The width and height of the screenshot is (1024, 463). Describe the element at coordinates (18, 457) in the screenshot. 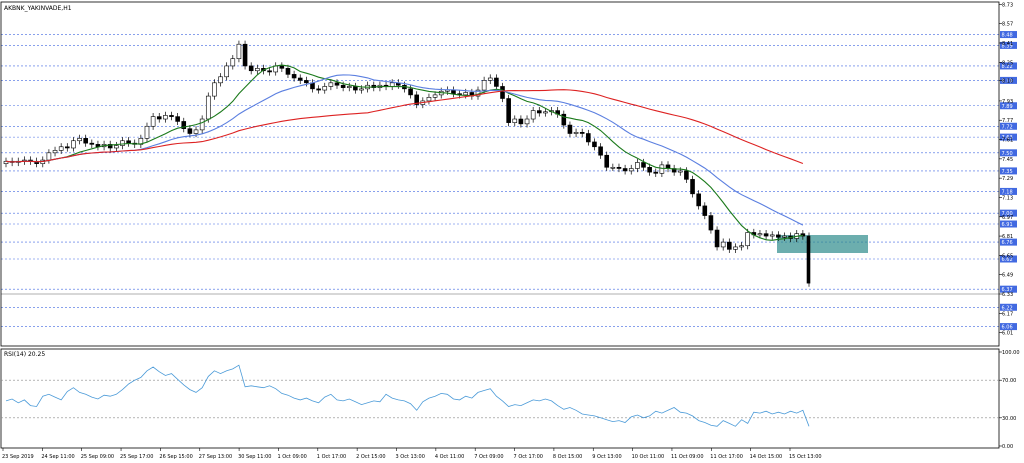

I see `x-tick-label: 23 Sep 2019` at that location.